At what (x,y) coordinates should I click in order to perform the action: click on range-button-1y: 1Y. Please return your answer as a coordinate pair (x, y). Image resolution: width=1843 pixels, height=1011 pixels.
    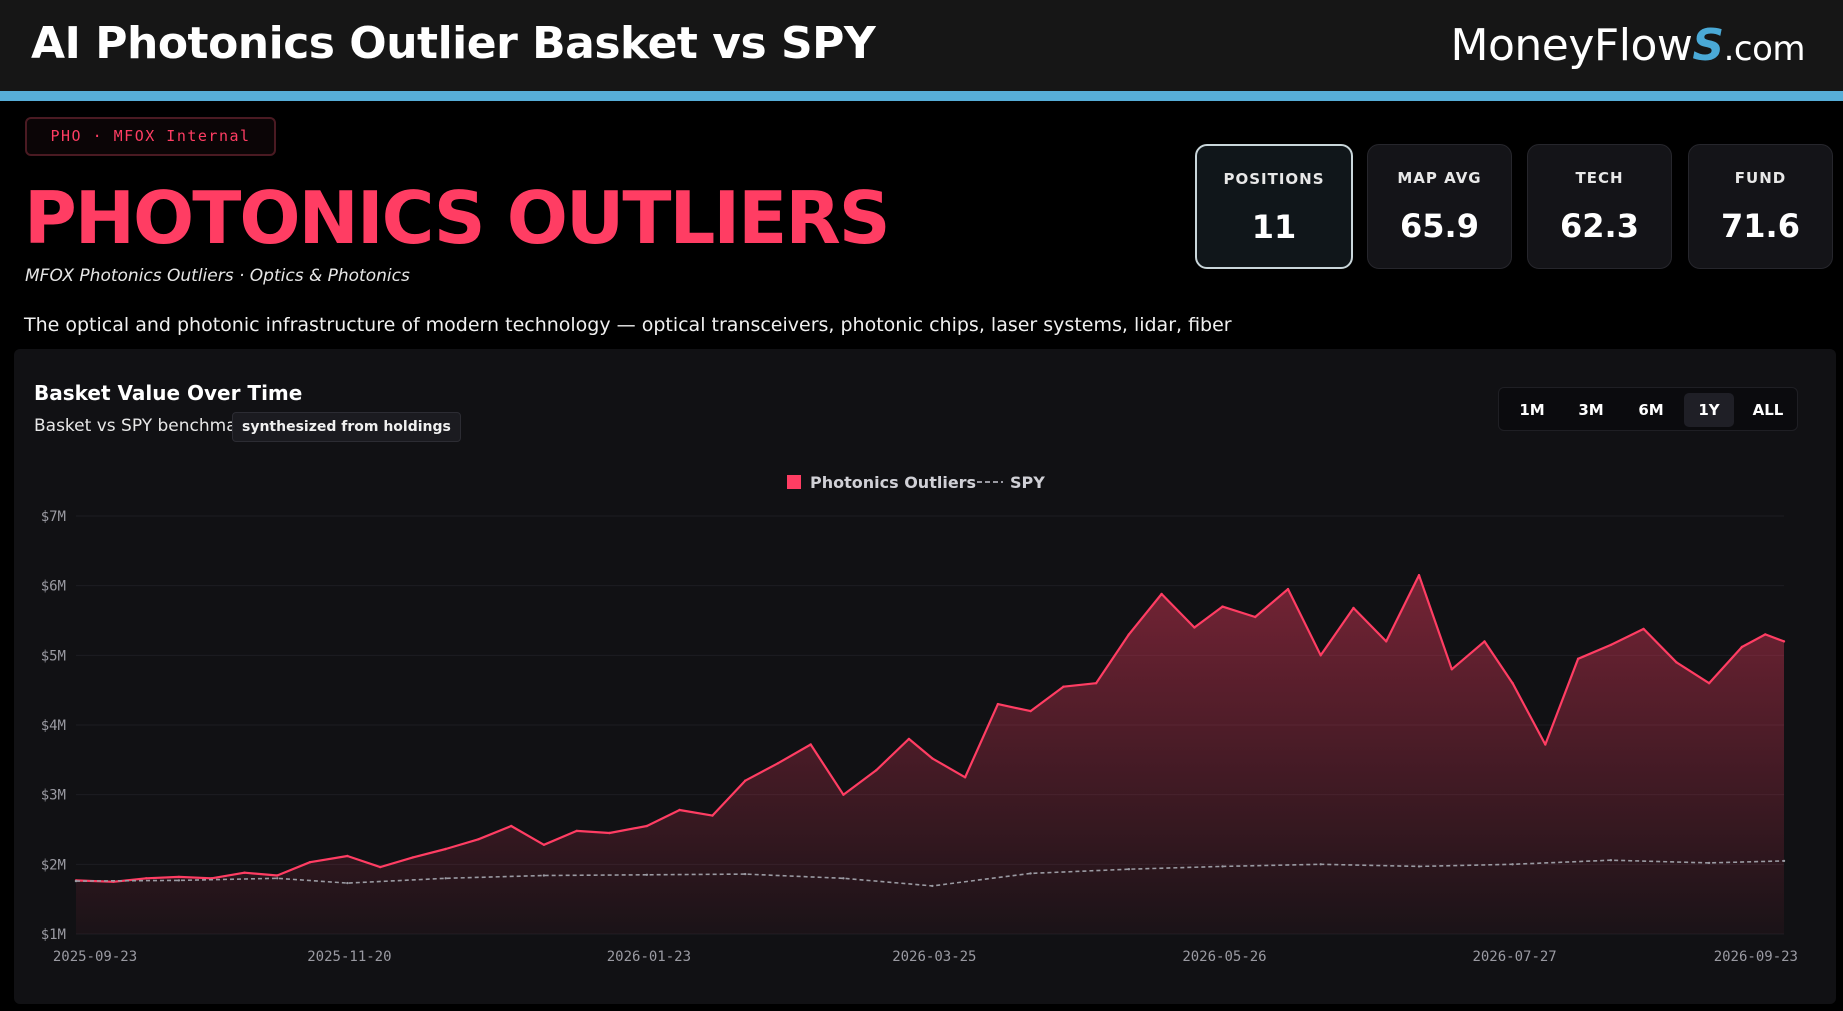
    Looking at the image, I should click on (1709, 410).